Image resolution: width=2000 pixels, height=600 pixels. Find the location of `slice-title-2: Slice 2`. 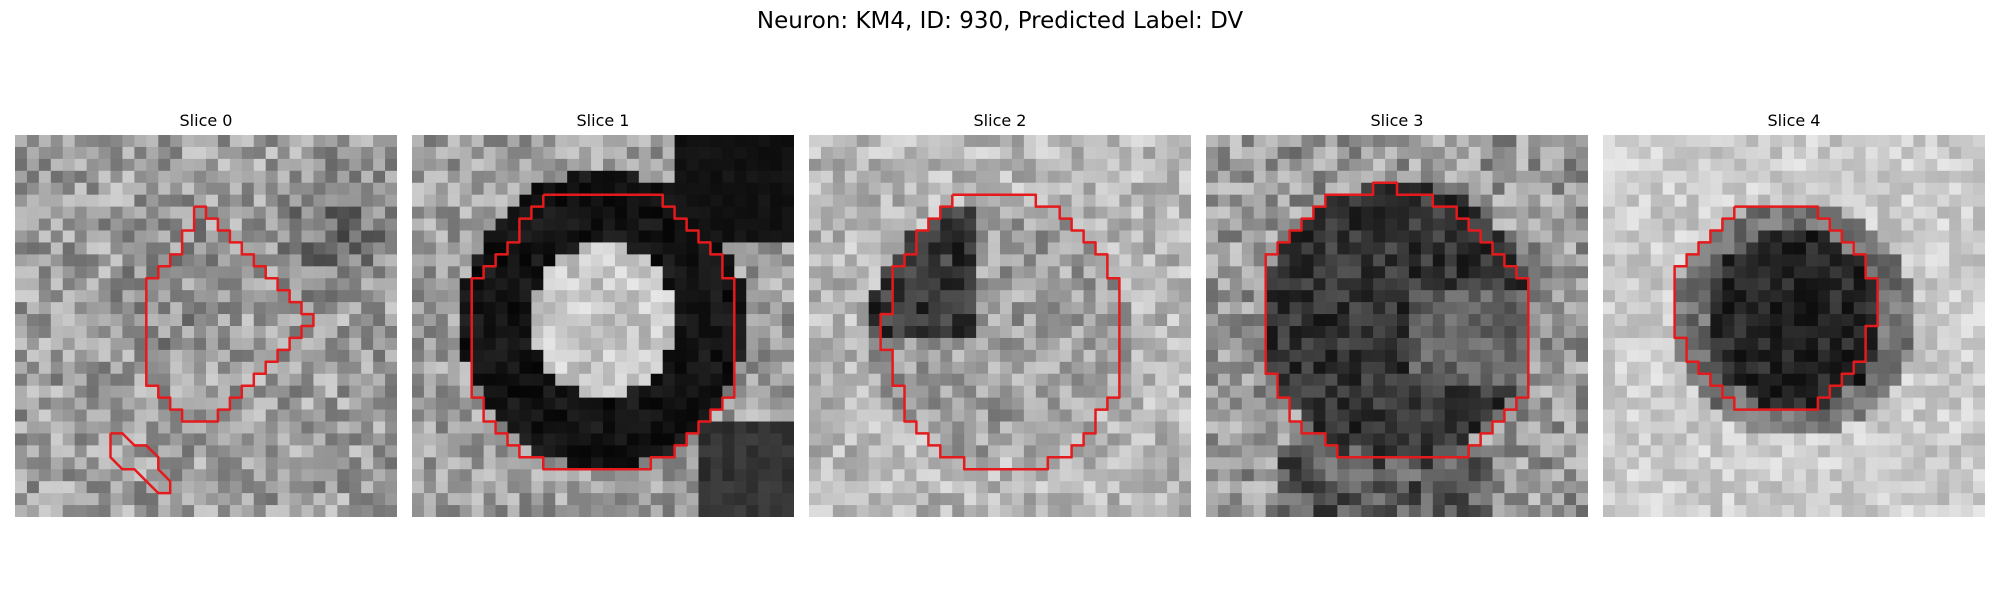

slice-title-2: Slice 2 is located at coordinates (1000, 120).